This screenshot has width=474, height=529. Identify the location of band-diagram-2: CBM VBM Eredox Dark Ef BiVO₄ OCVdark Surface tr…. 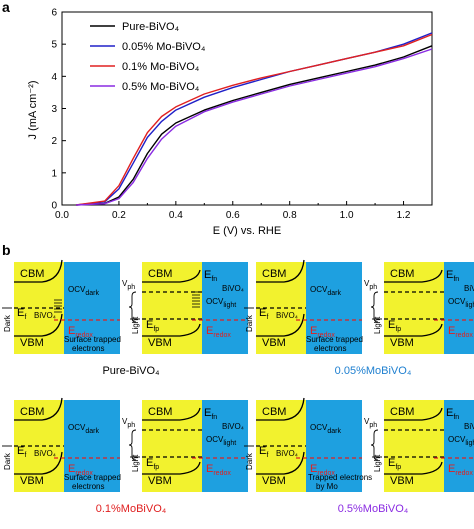
(125, 456).